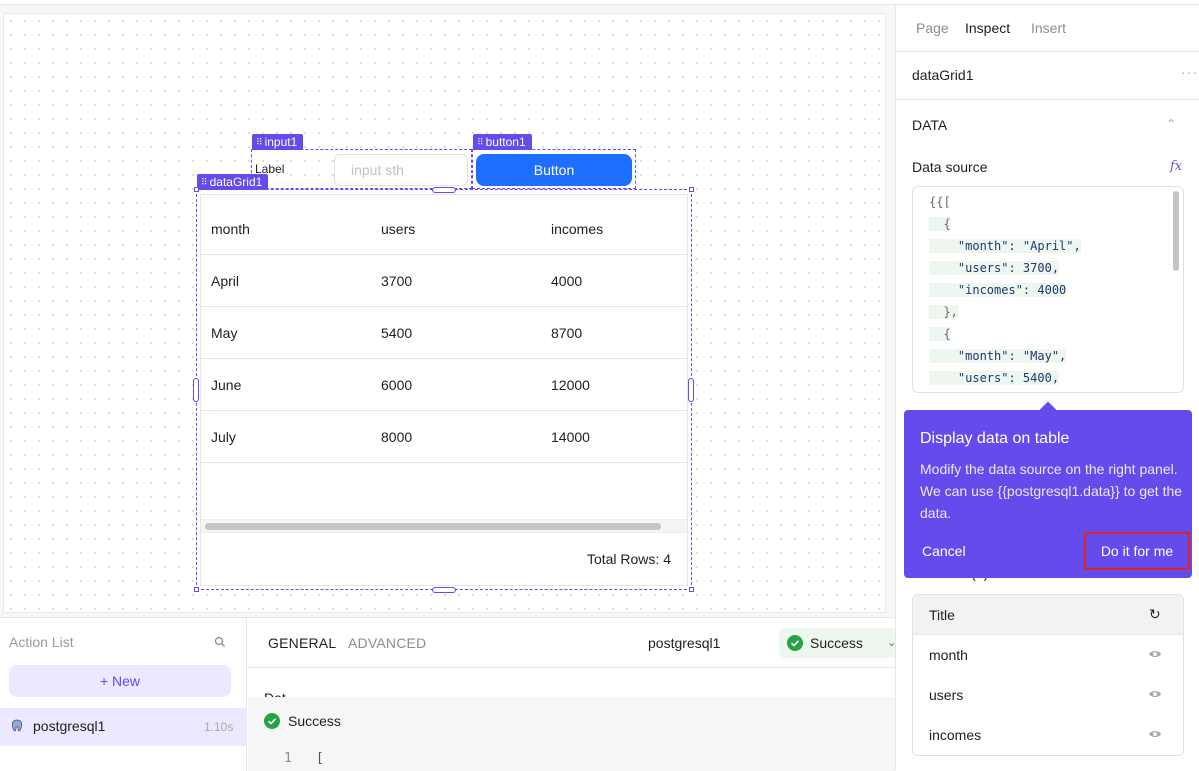  I want to click on grid-cell: April, so click(225, 281).